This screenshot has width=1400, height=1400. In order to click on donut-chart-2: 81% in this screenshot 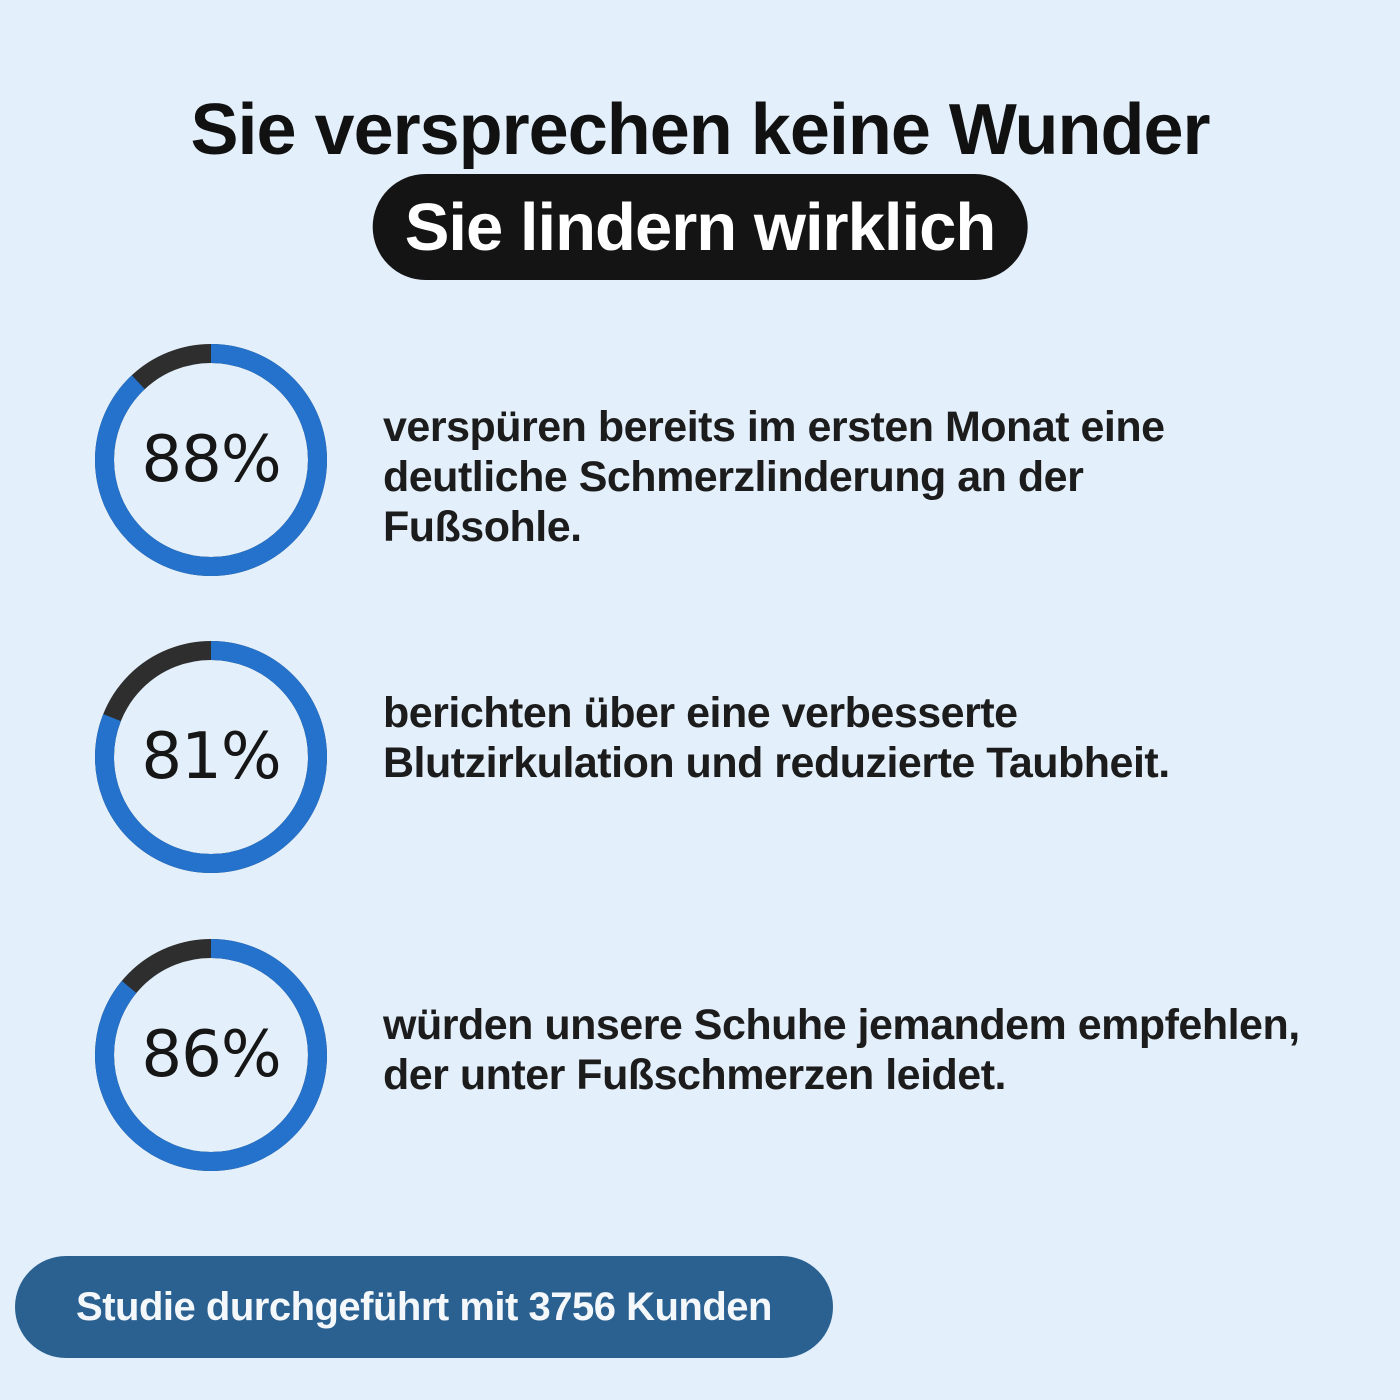, I will do `click(211, 757)`.